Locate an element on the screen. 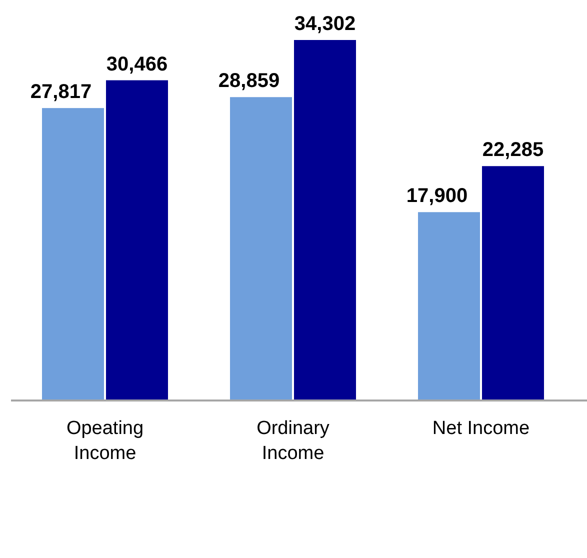  data-label: 34,302 is located at coordinates (325, 24).